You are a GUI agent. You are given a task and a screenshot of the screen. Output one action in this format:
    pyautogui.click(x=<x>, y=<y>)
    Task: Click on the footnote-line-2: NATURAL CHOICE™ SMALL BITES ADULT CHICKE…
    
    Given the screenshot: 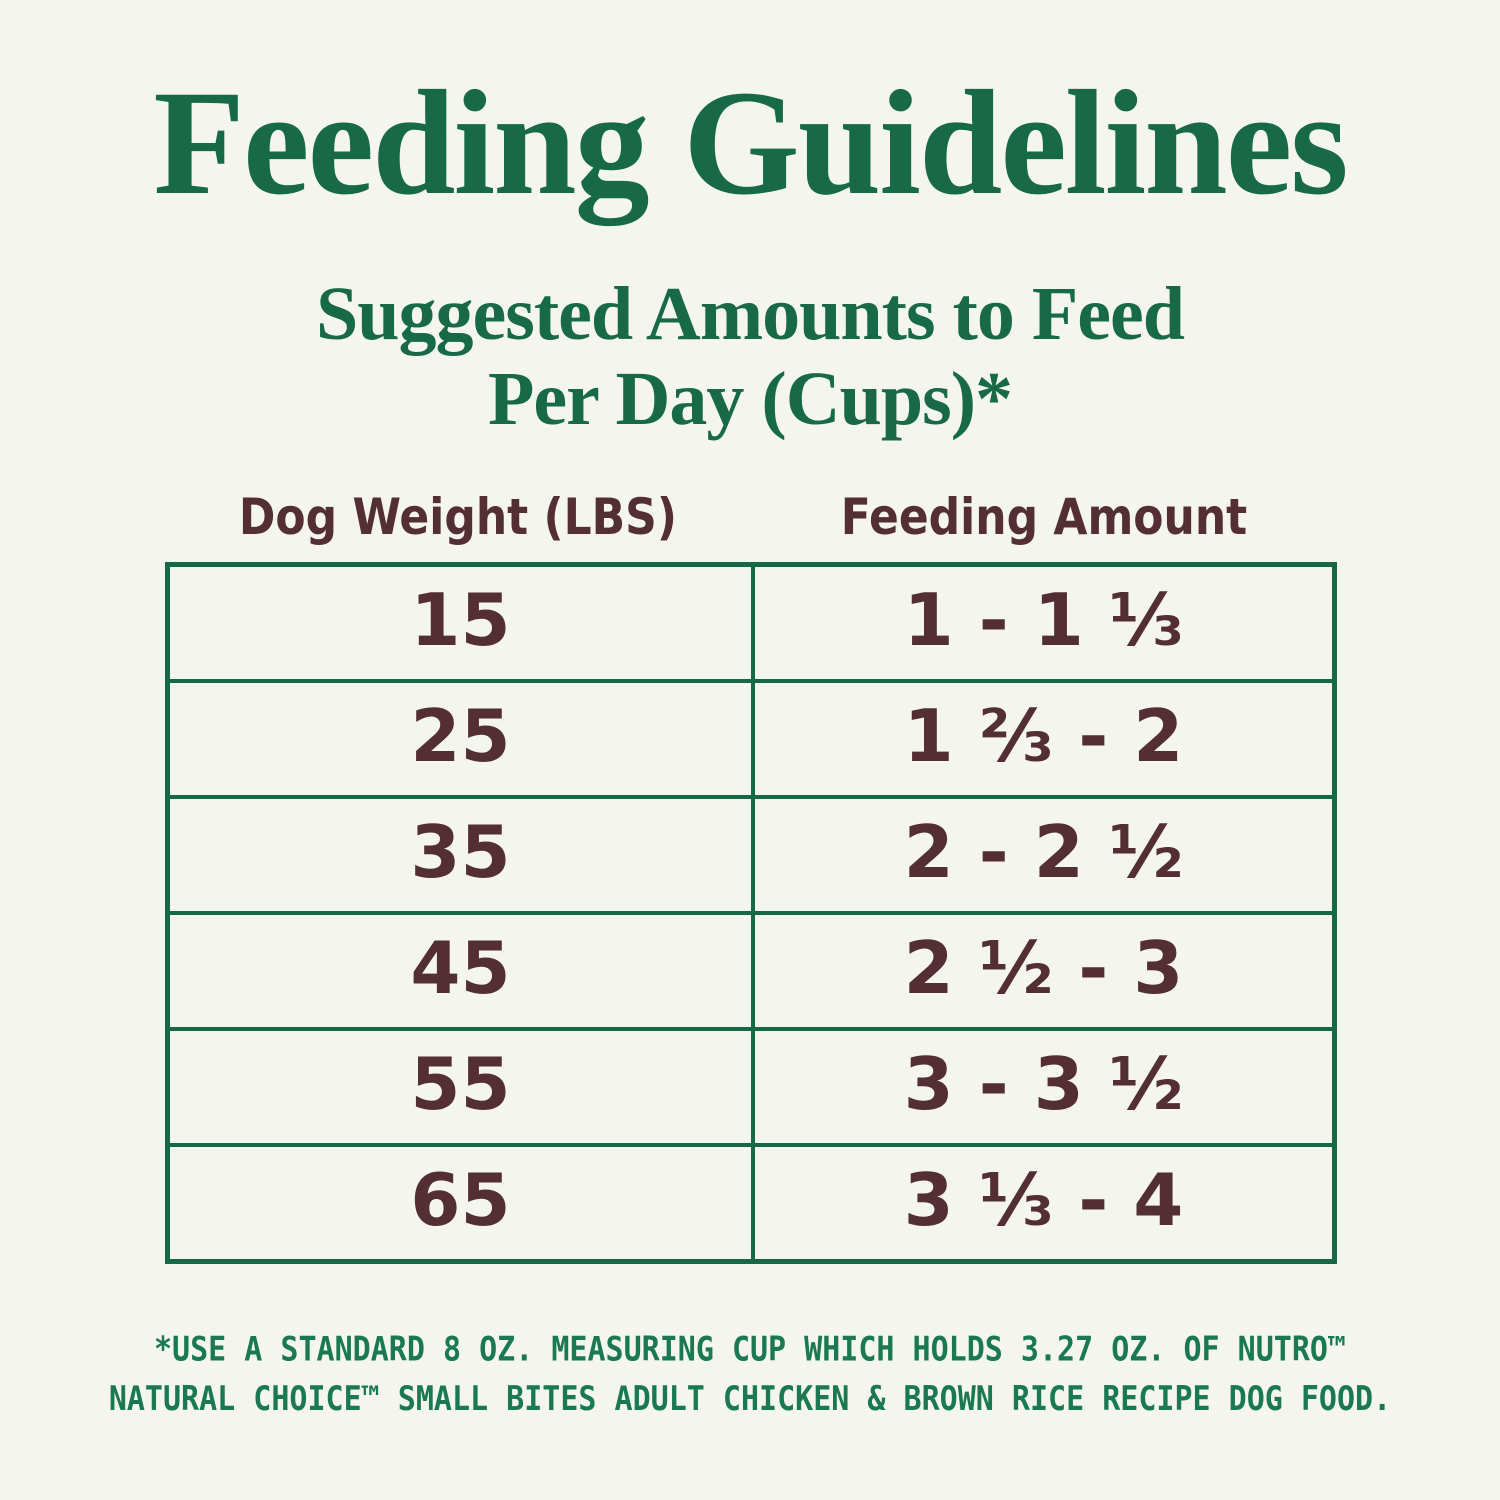 What is the action you would take?
    pyautogui.click(x=750, y=1399)
    